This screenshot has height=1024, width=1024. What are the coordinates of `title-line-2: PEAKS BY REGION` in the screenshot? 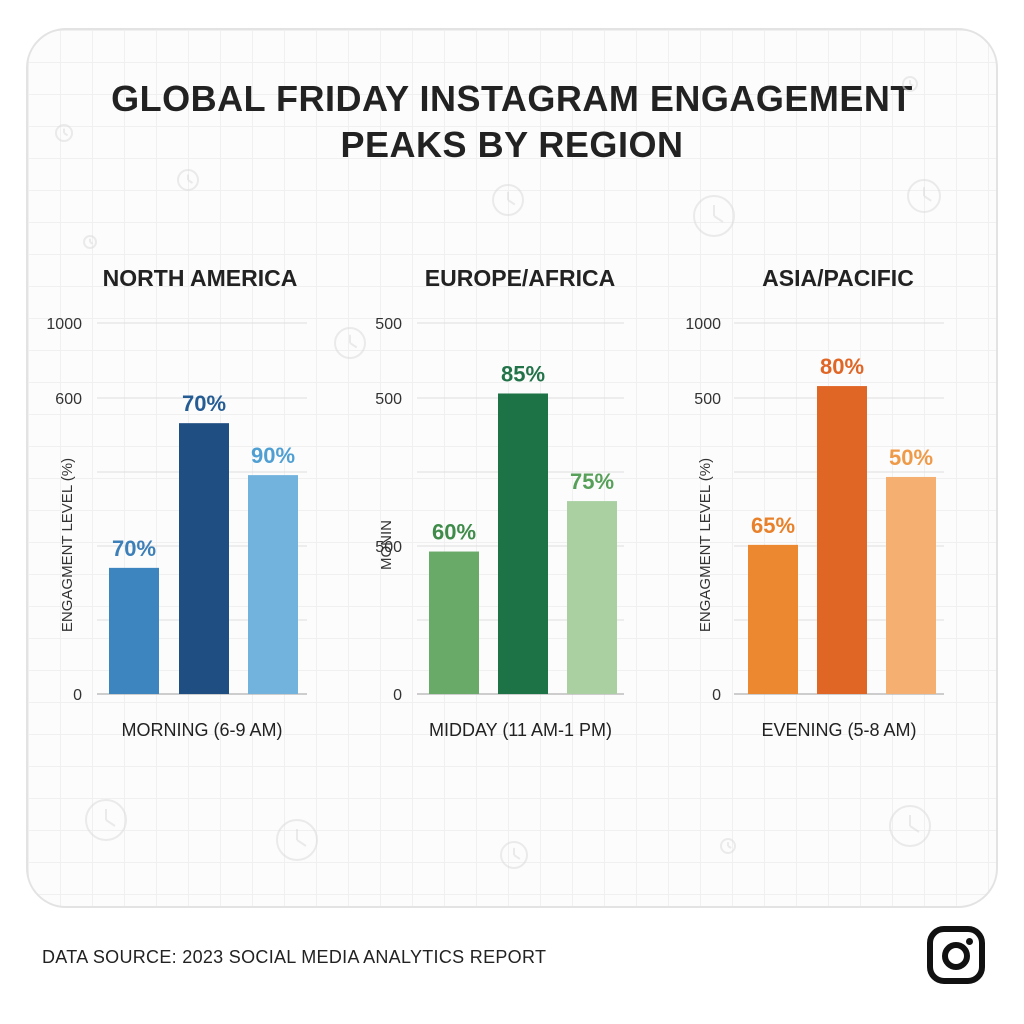 It's located at (512, 144).